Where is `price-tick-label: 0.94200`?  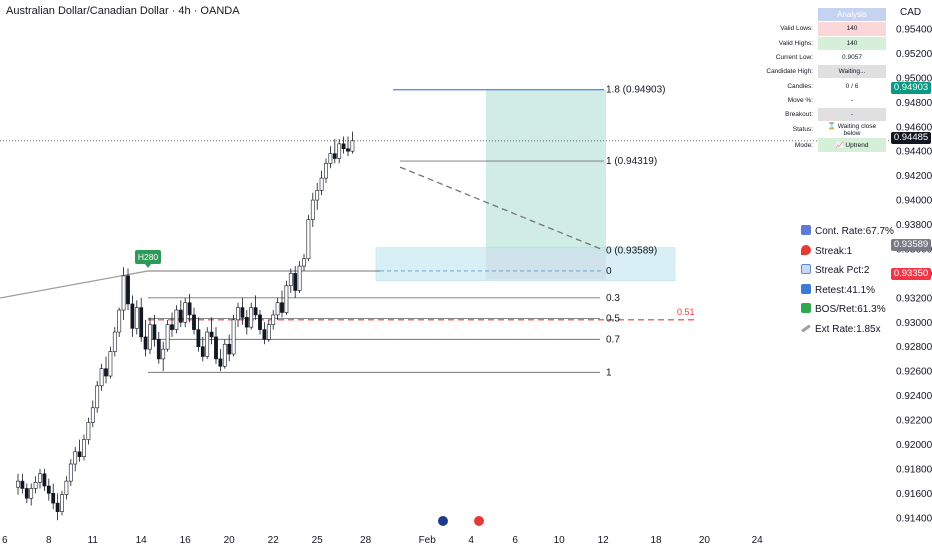 price-tick-label: 0.94200 is located at coordinates (914, 176).